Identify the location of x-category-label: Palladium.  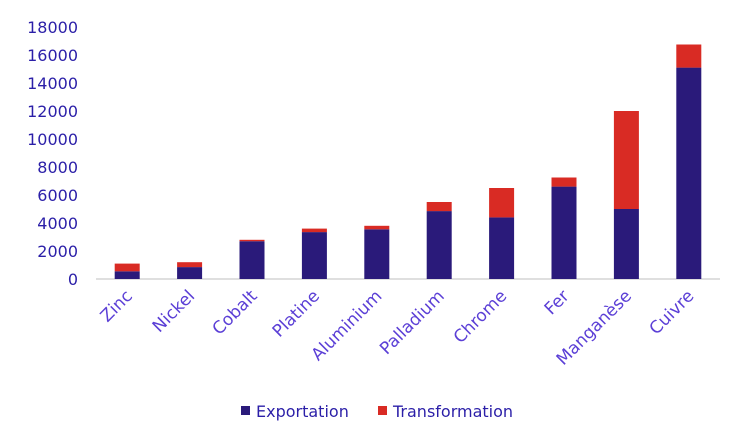
(412, 322).